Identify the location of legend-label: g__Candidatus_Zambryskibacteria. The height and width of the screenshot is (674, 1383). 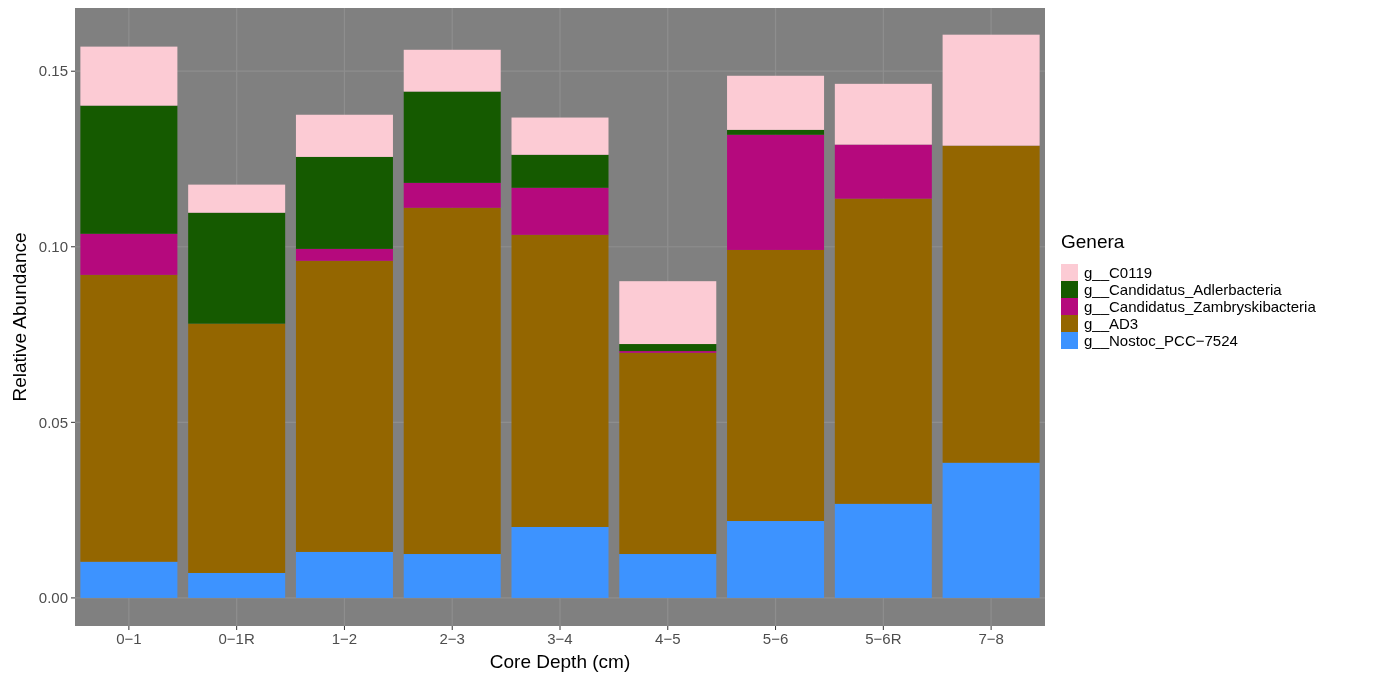
(1200, 307).